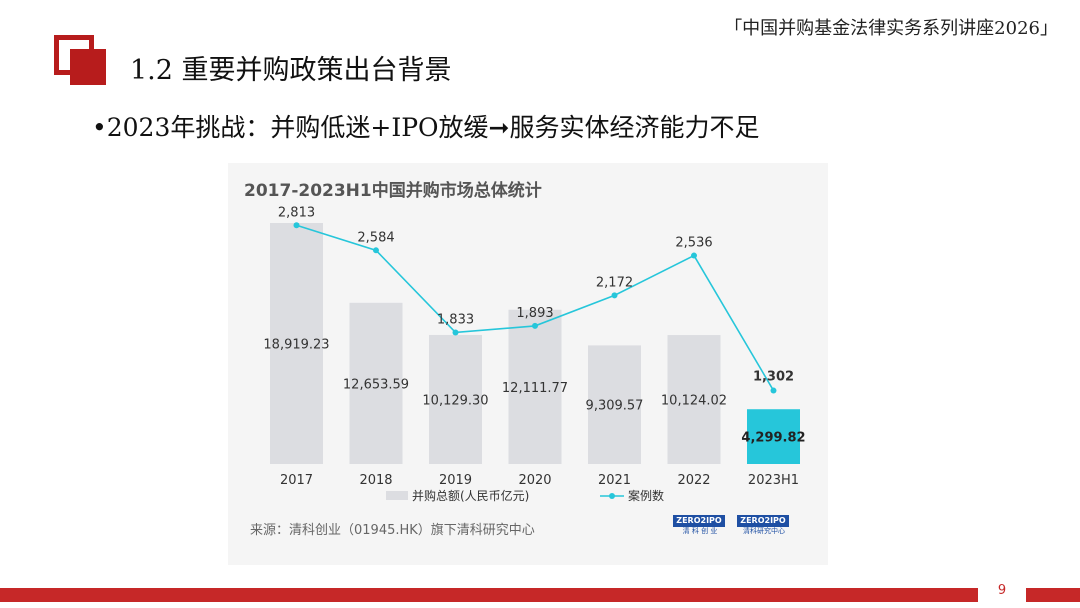 The image size is (1080, 608). Describe the element at coordinates (489, 595) in the screenshot. I see `footer-bar-left` at that location.